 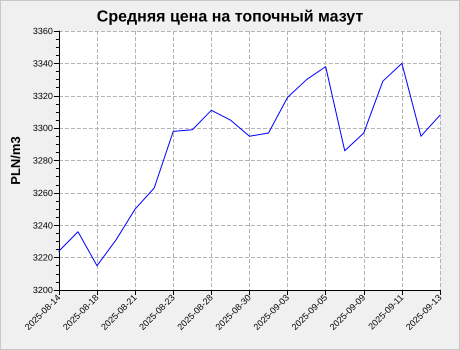 What do you see at coordinates (42, 257) in the screenshot?
I see `y-tick-label: 3220` at bounding box center [42, 257].